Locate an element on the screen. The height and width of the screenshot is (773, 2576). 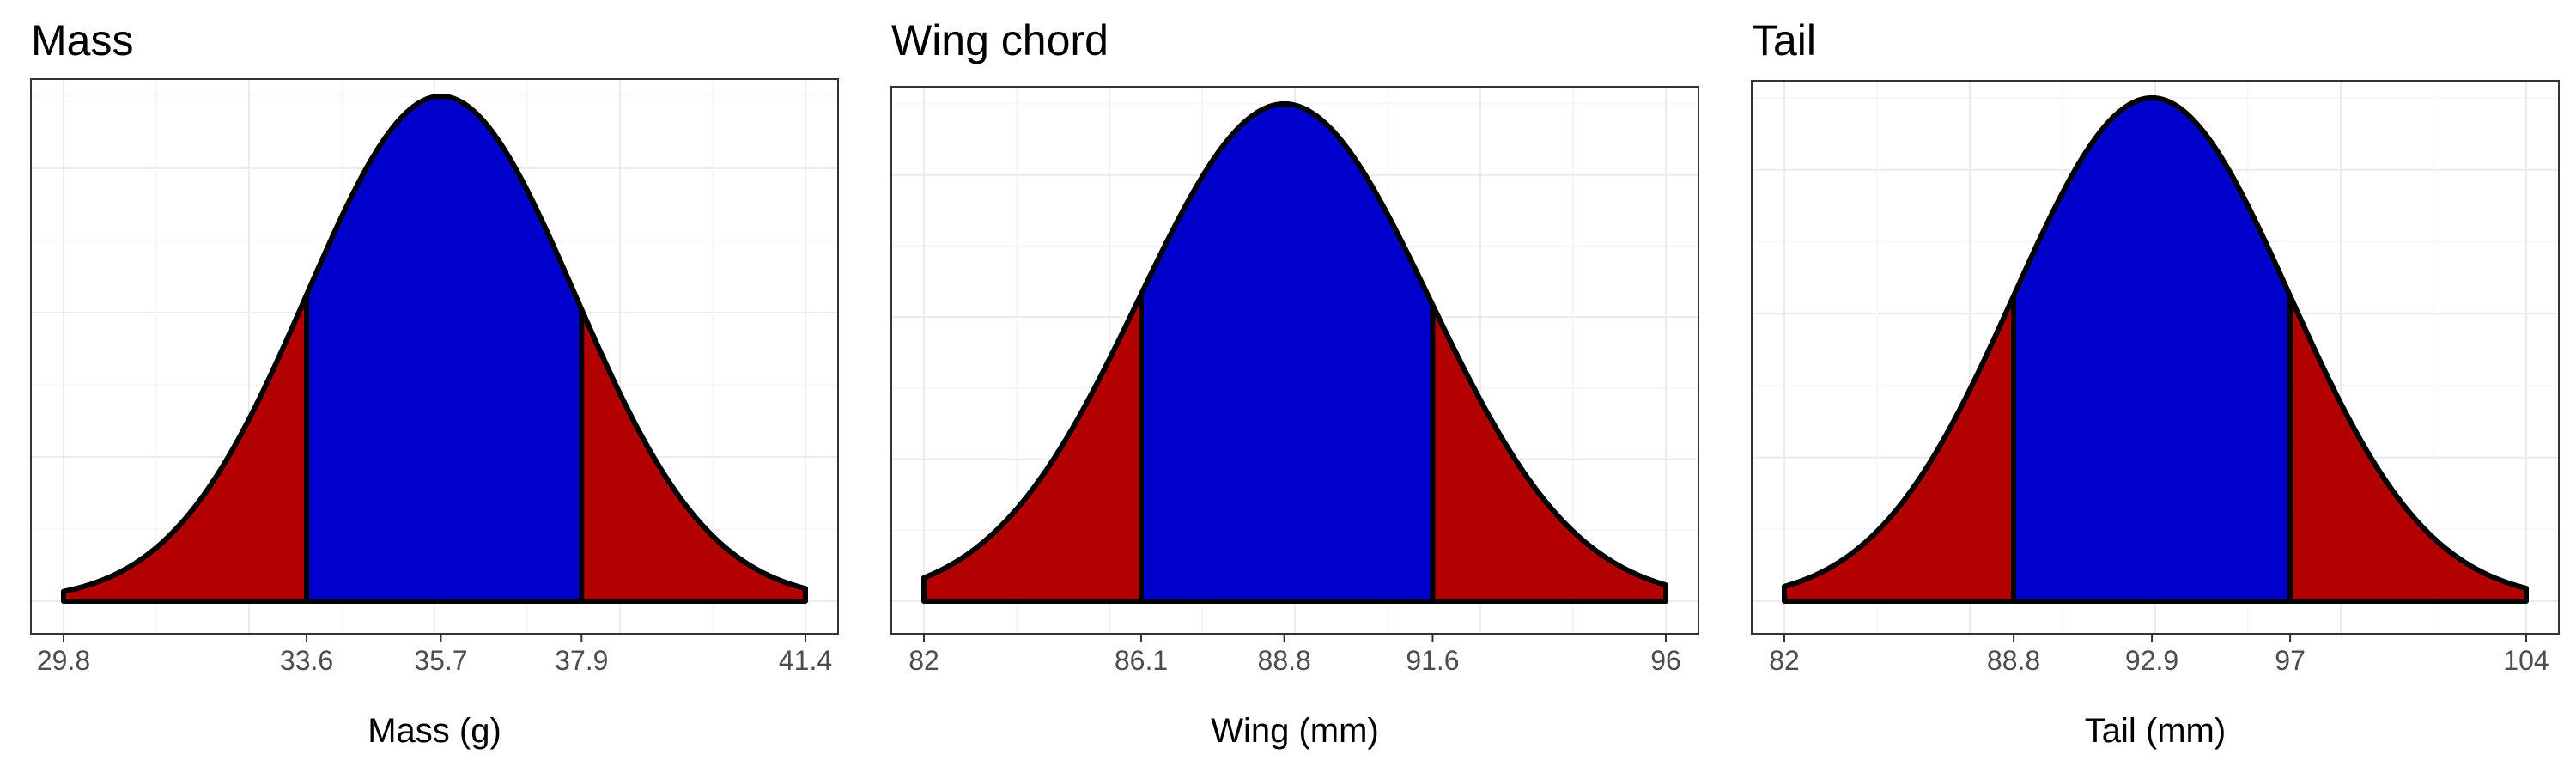
x-tick-label: 35.7 is located at coordinates (441, 660).